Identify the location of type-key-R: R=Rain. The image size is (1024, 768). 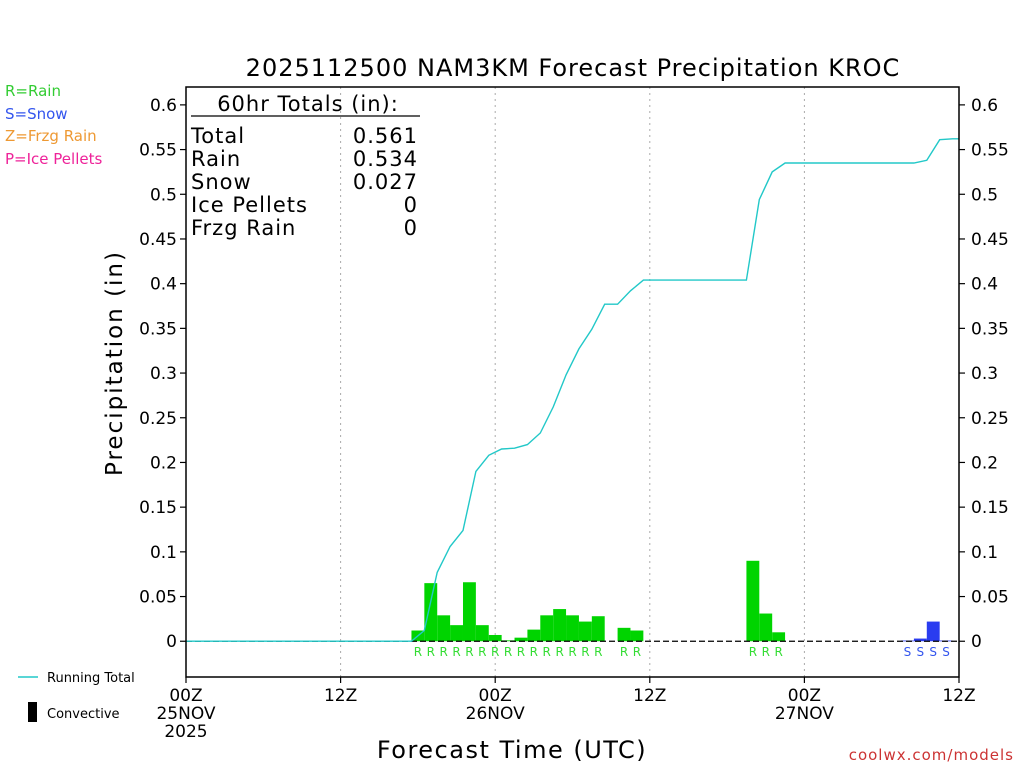
(33, 91).